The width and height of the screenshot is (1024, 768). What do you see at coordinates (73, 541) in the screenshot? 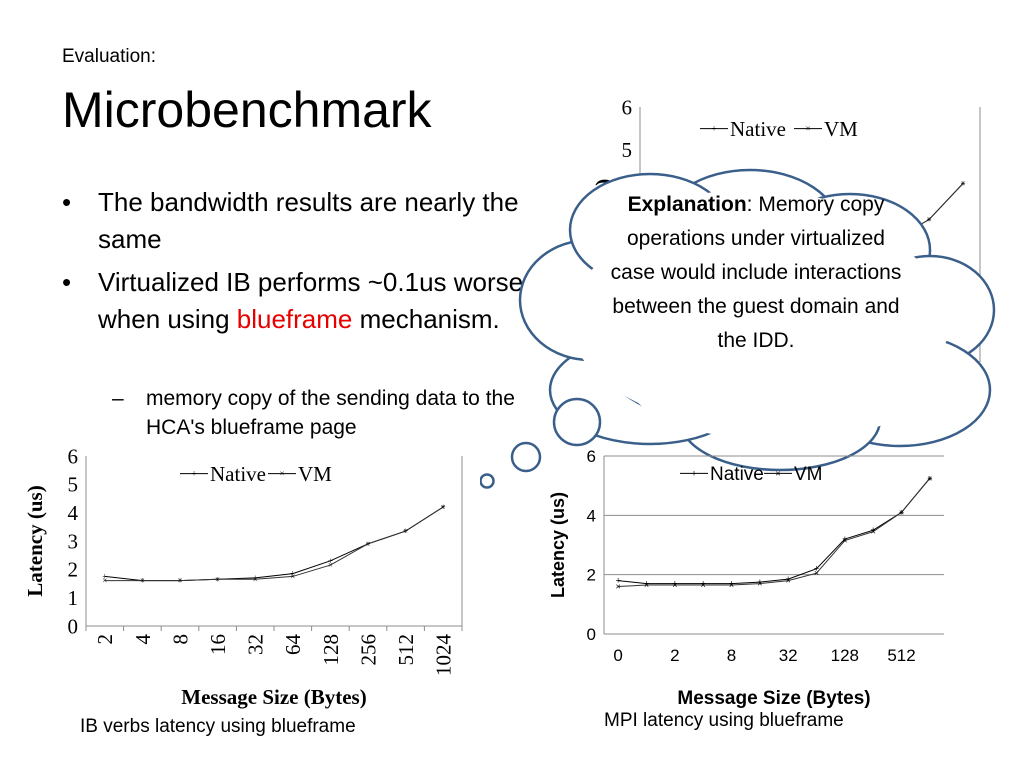
I see `y-tick-label: 3` at bounding box center [73, 541].